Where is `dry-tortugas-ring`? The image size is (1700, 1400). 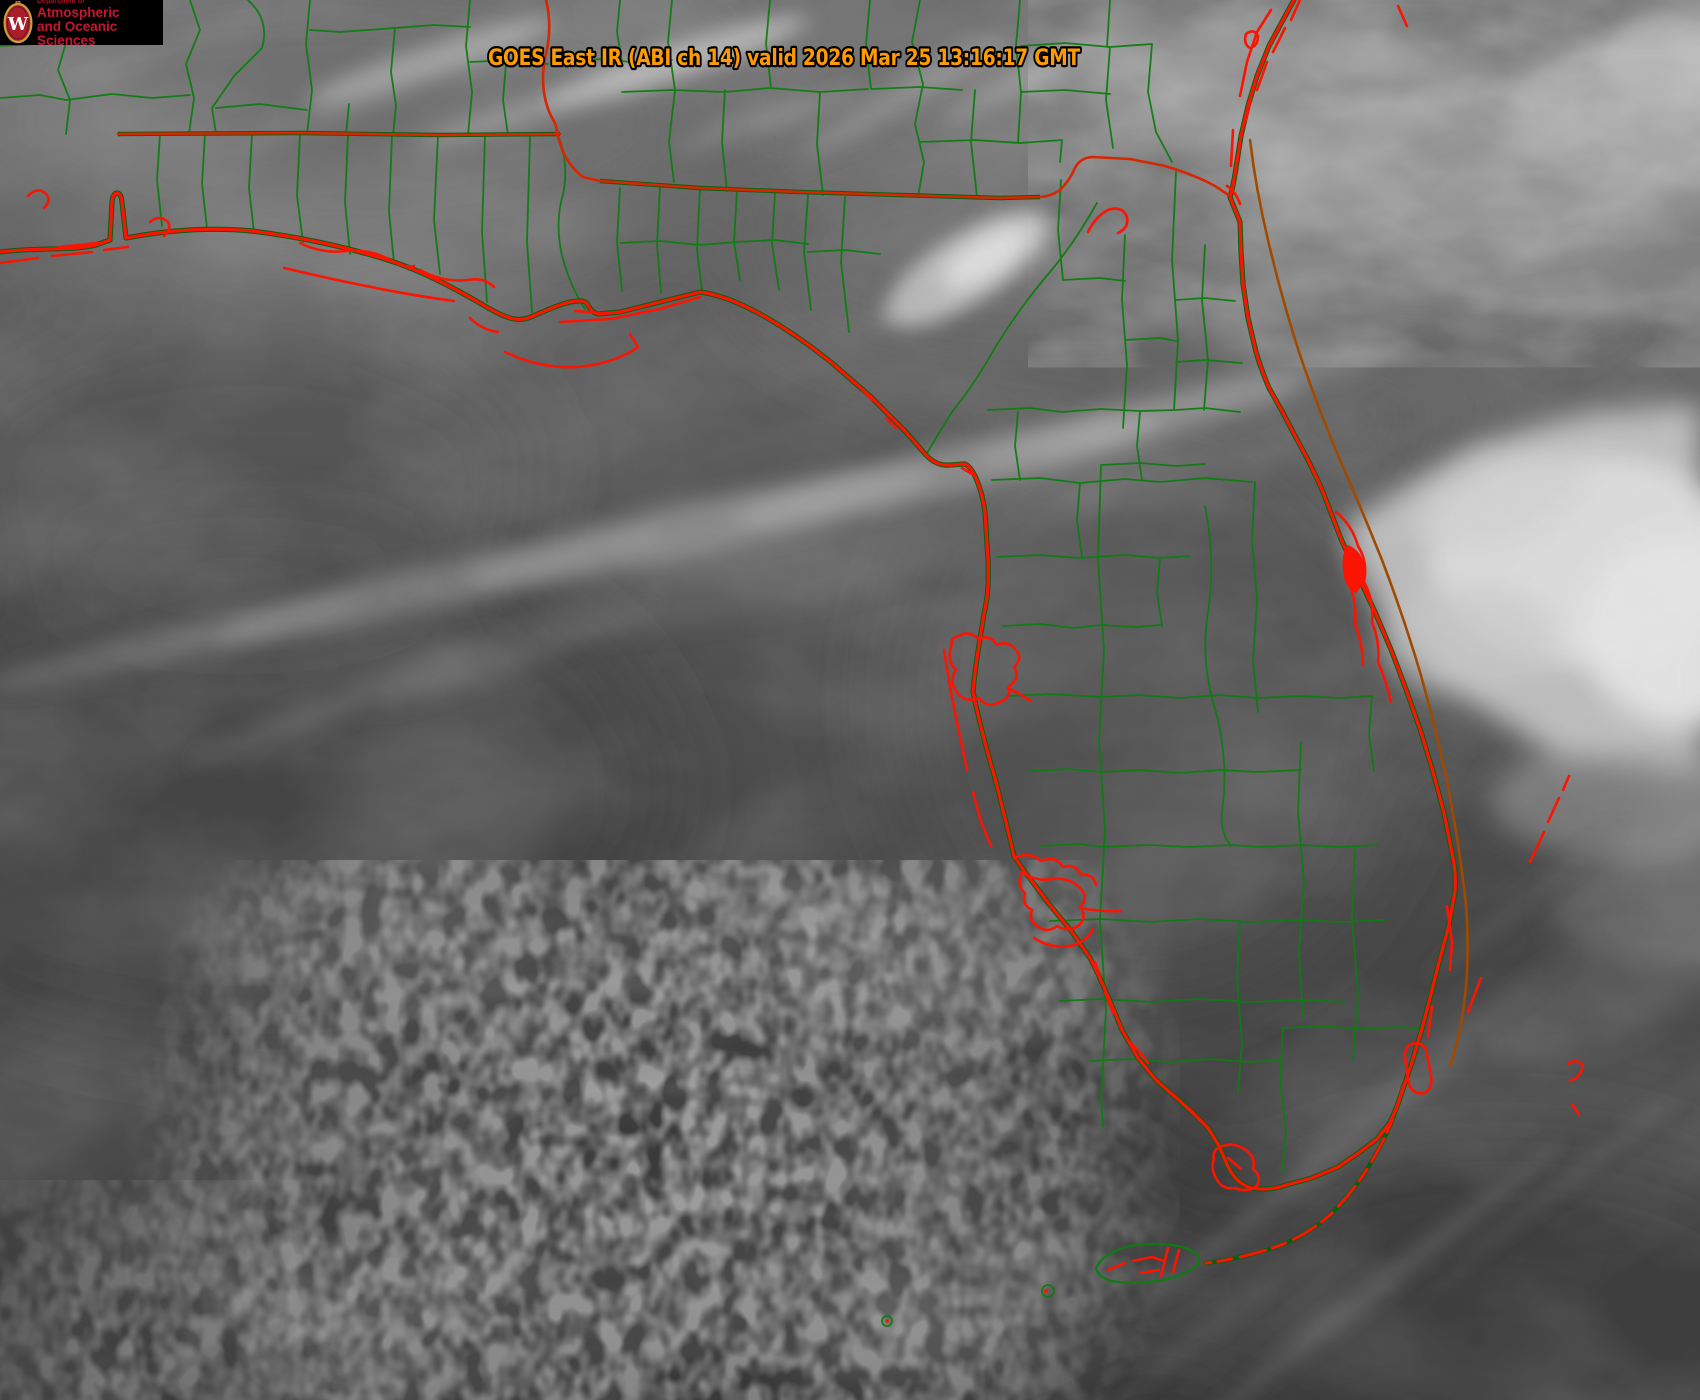 dry-tortugas-ring is located at coordinates (887, 1321).